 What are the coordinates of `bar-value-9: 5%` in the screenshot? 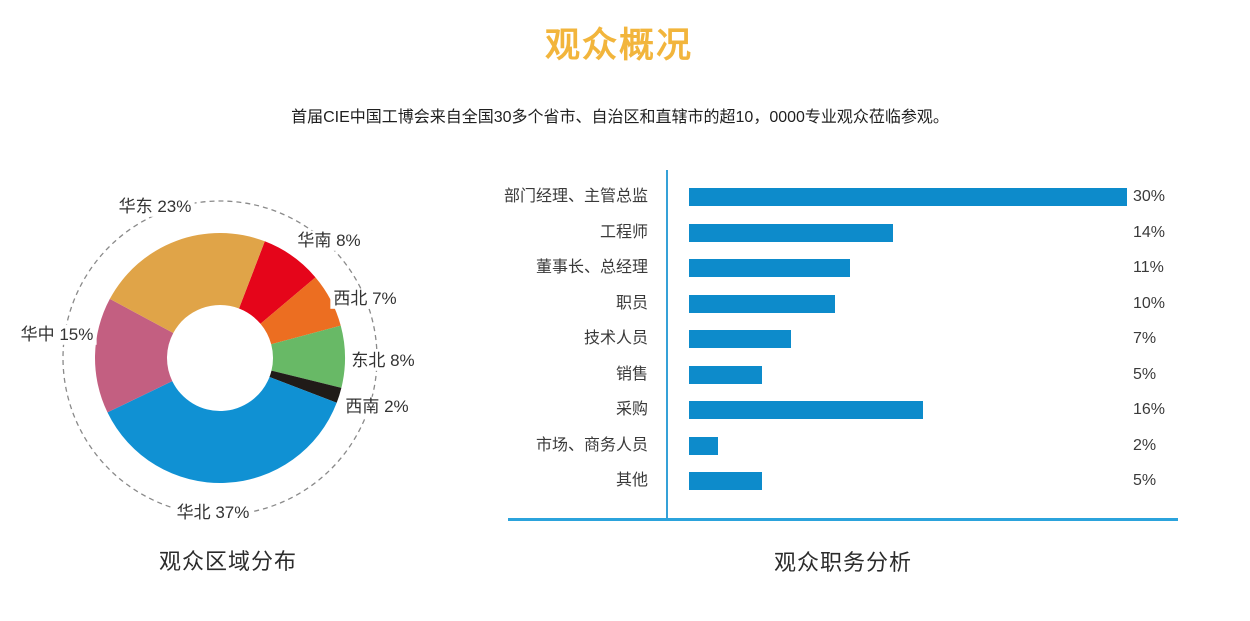 It's located at (1145, 480).